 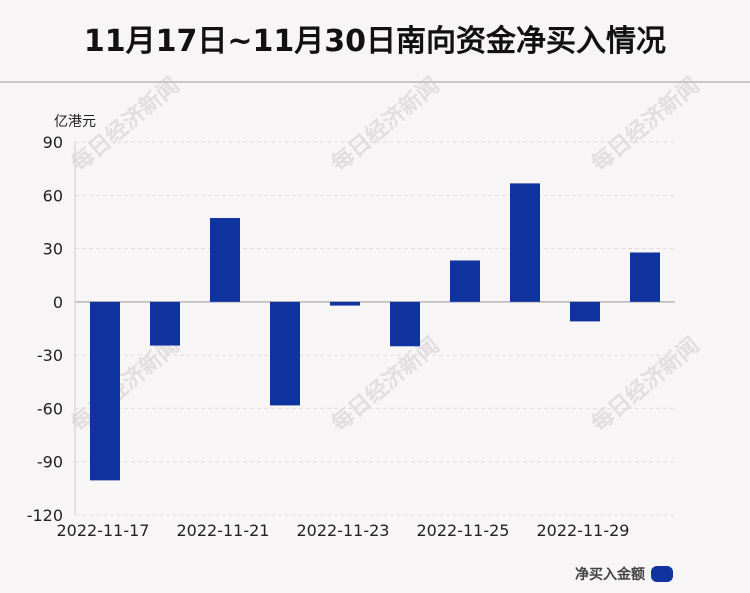 I want to click on y-tick-label: 30, so click(x=53, y=249).